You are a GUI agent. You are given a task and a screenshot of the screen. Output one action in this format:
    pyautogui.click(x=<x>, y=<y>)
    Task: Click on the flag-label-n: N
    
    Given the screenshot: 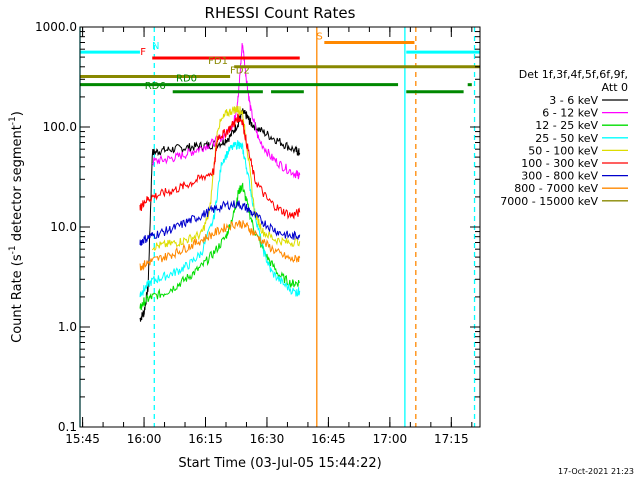 What is the action you would take?
    pyautogui.click(x=155, y=46)
    